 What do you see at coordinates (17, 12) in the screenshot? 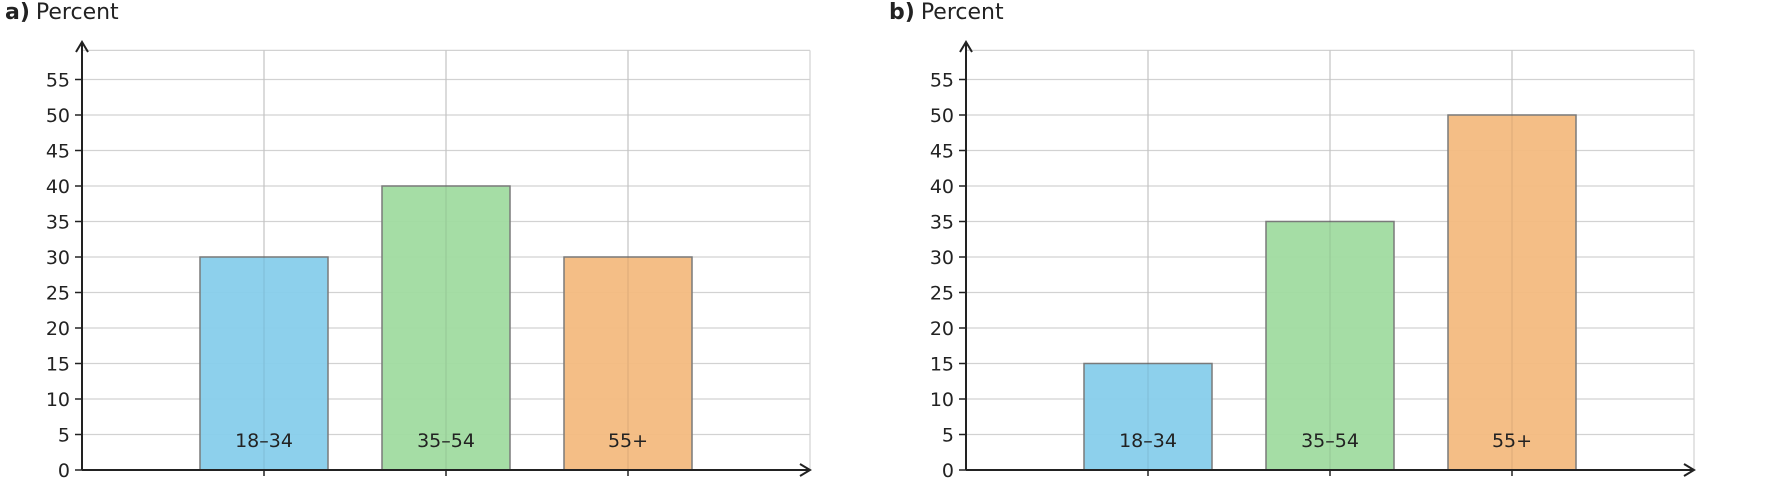
I see `panel-label: a)` at bounding box center [17, 12].